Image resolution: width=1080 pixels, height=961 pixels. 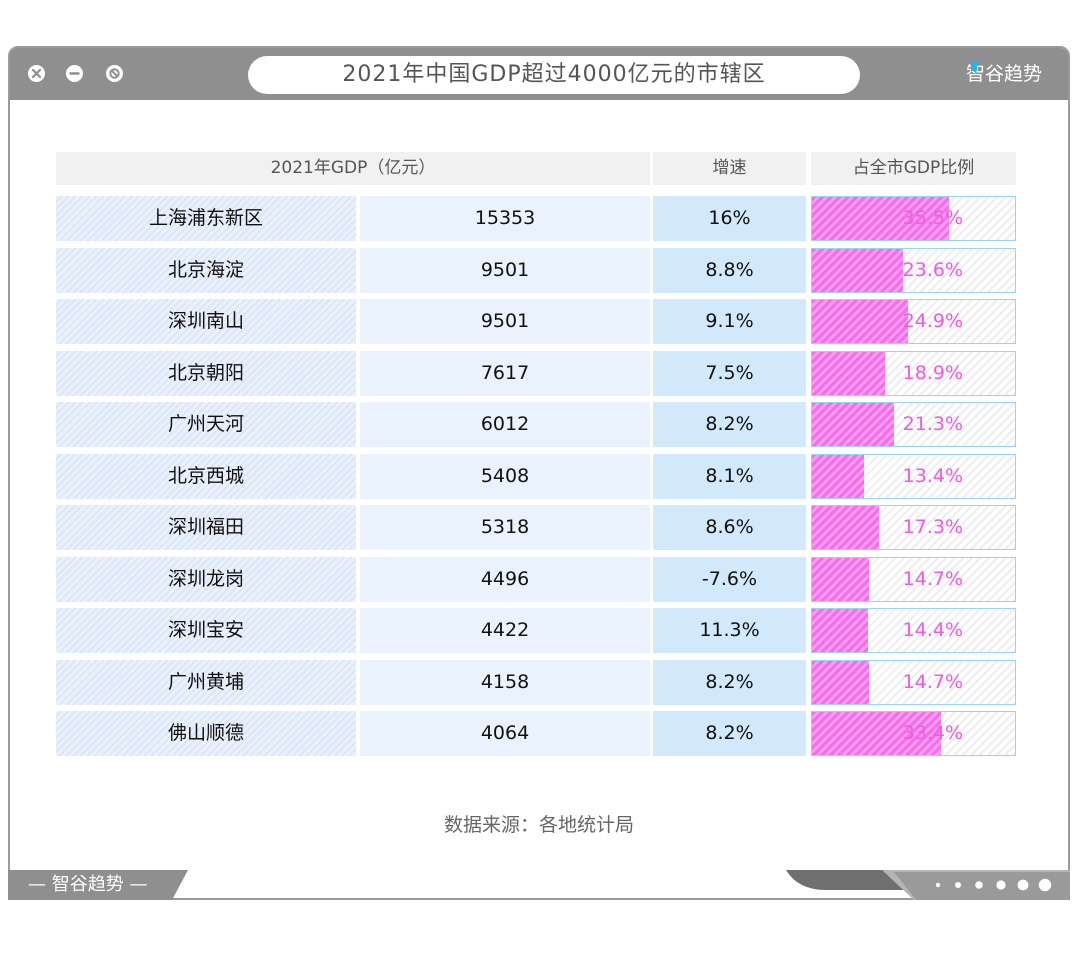 What do you see at coordinates (729, 527) in the screenshot?
I see `growth-value: 8.6%` at bounding box center [729, 527].